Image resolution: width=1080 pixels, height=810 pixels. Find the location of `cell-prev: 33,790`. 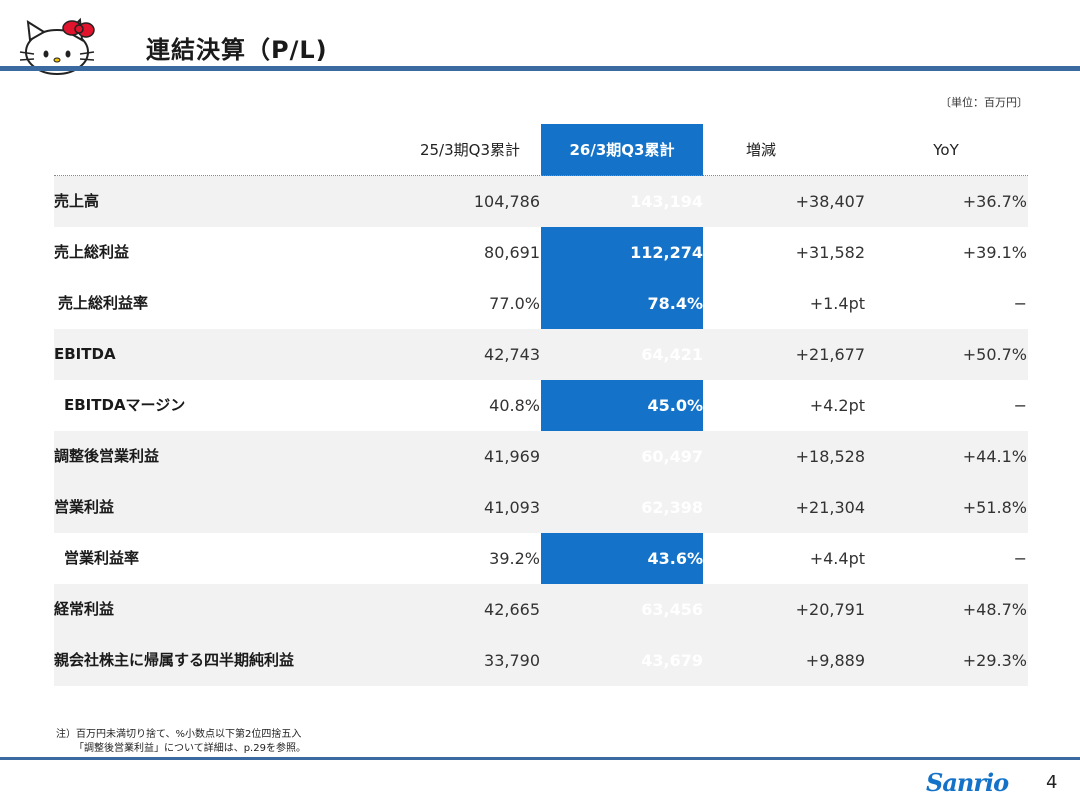

cell-prev: 33,790 is located at coordinates (512, 660).